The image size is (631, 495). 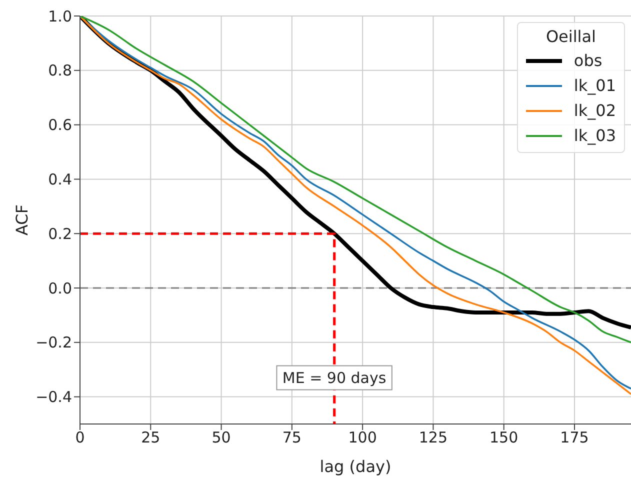 I want to click on annotation: ME = 90 days, so click(x=334, y=377).